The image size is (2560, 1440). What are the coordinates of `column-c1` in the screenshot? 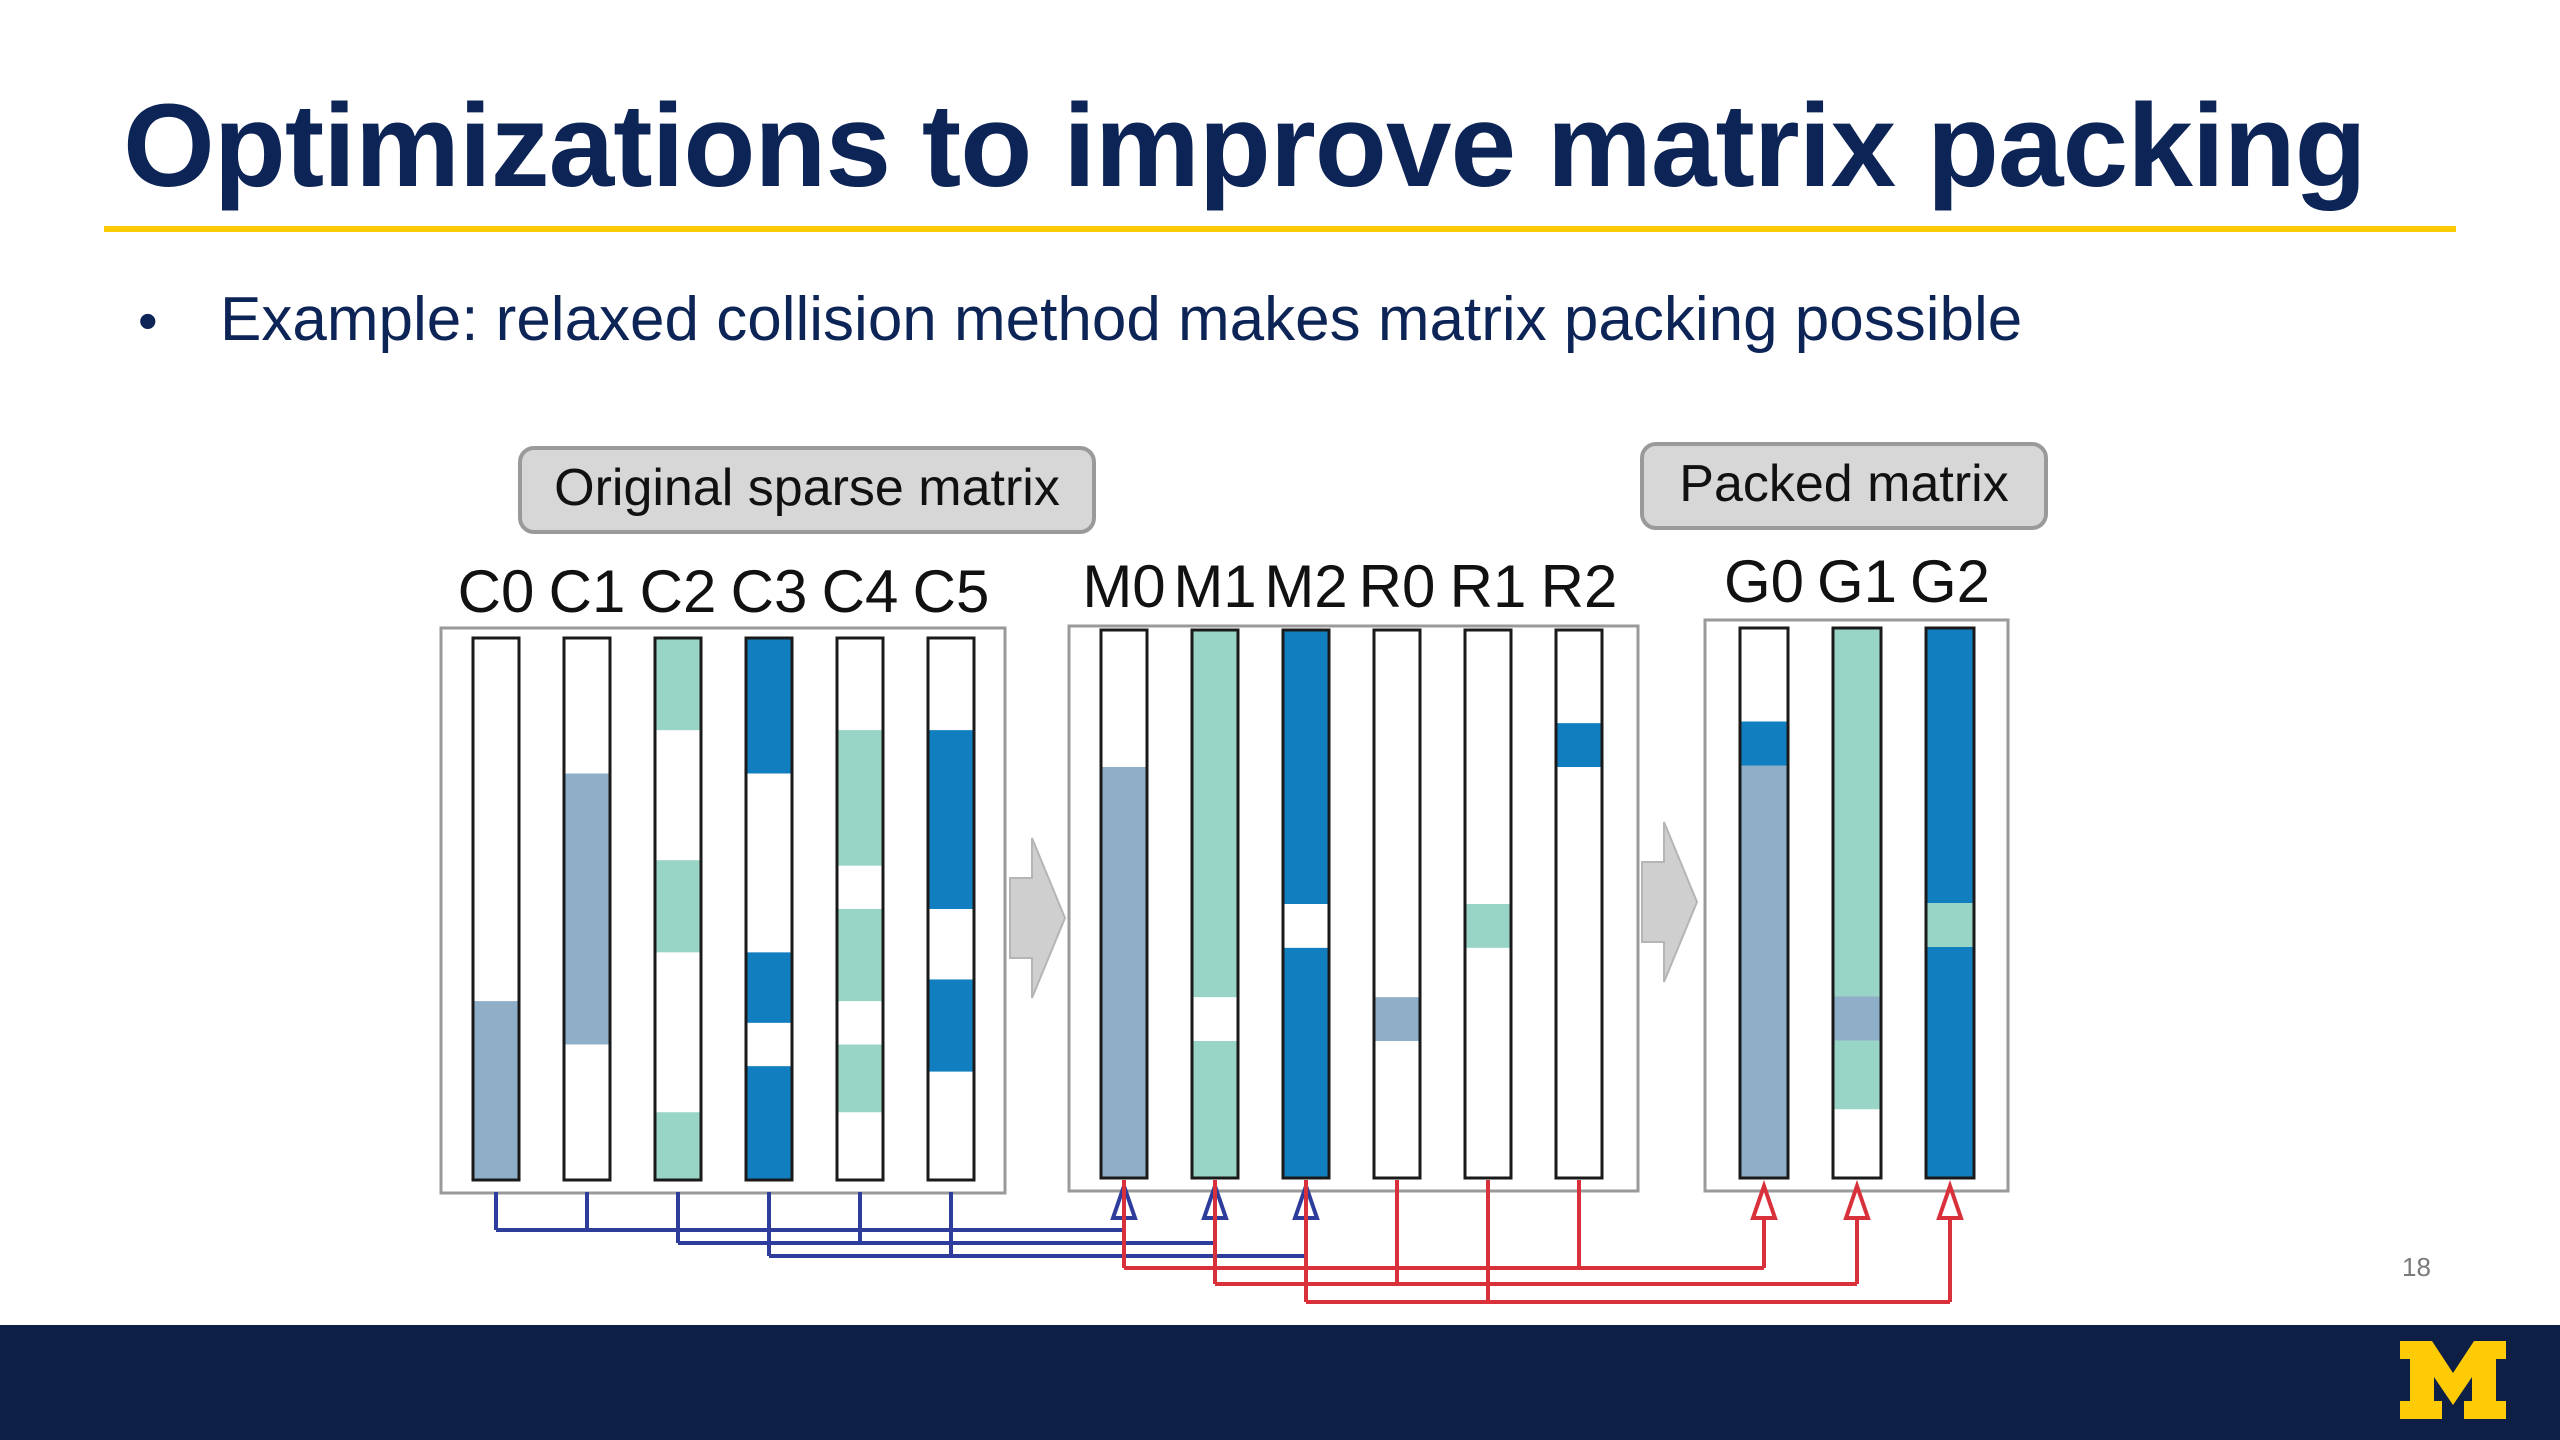 It's located at (587, 909).